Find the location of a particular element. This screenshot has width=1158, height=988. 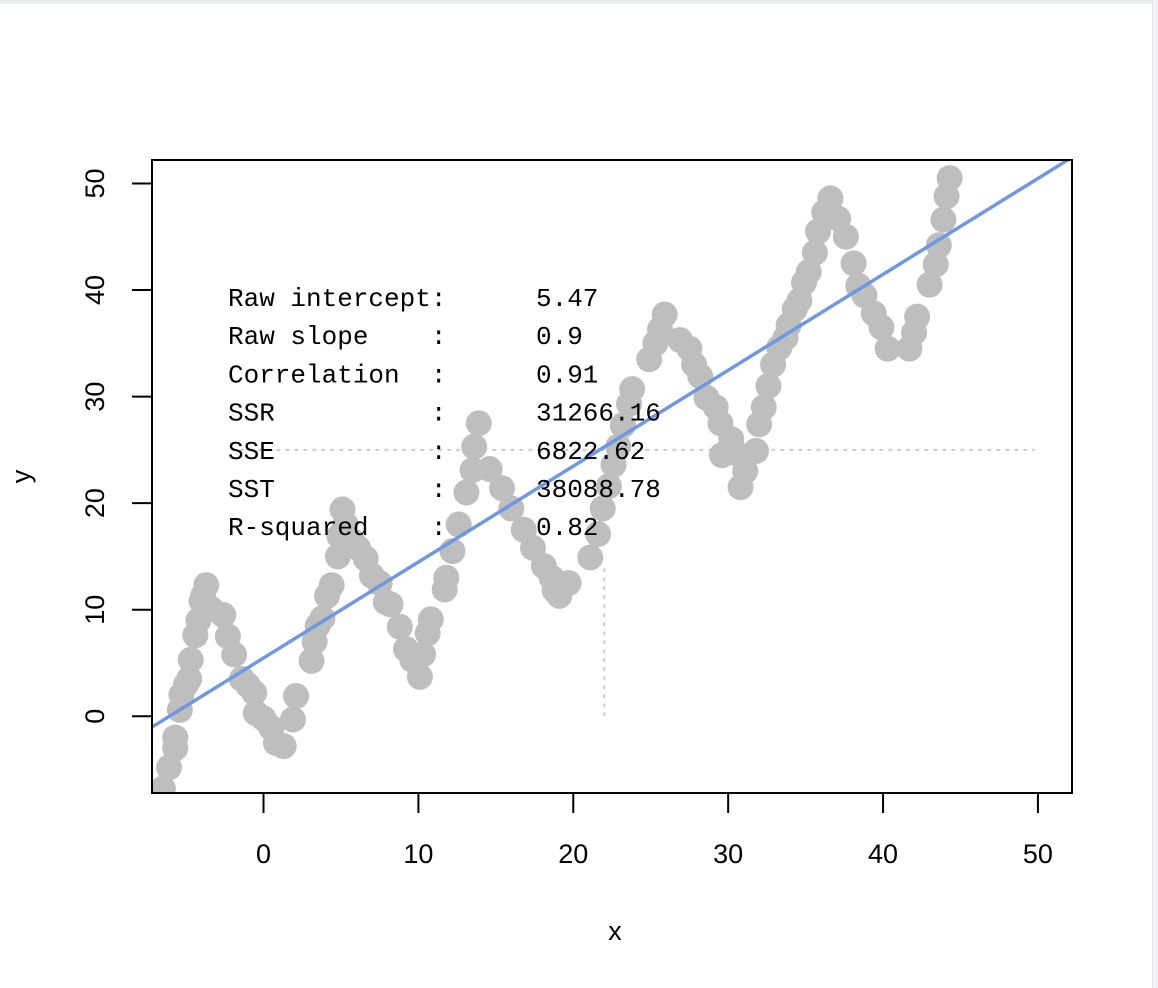

y-tick-label: 20 is located at coordinates (95, 503).